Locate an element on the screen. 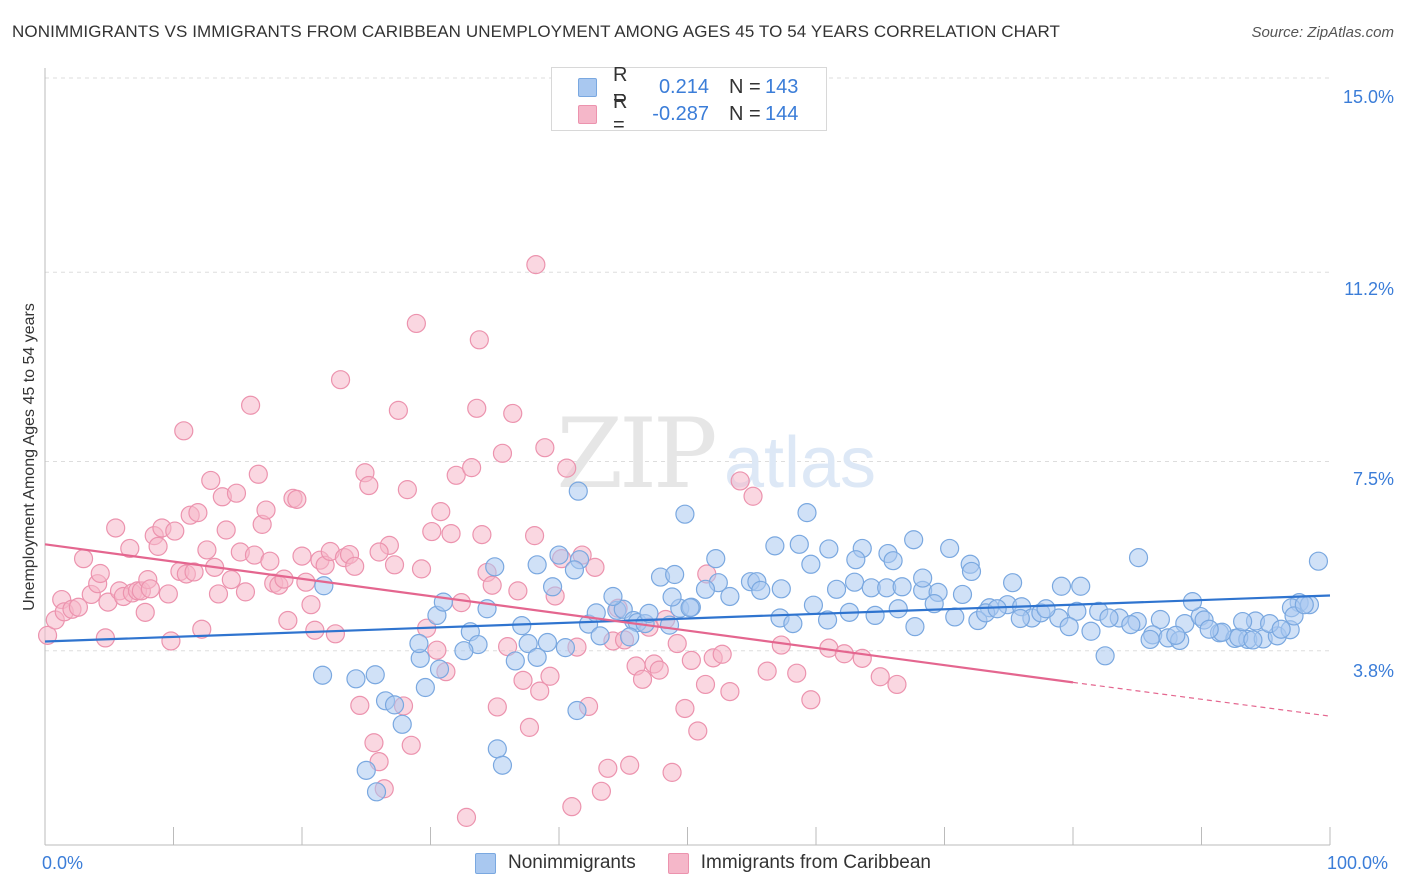 This screenshot has width=1406, height=892. legend-row-pink: R = -0.287 N = 144 is located at coordinates (688, 113).